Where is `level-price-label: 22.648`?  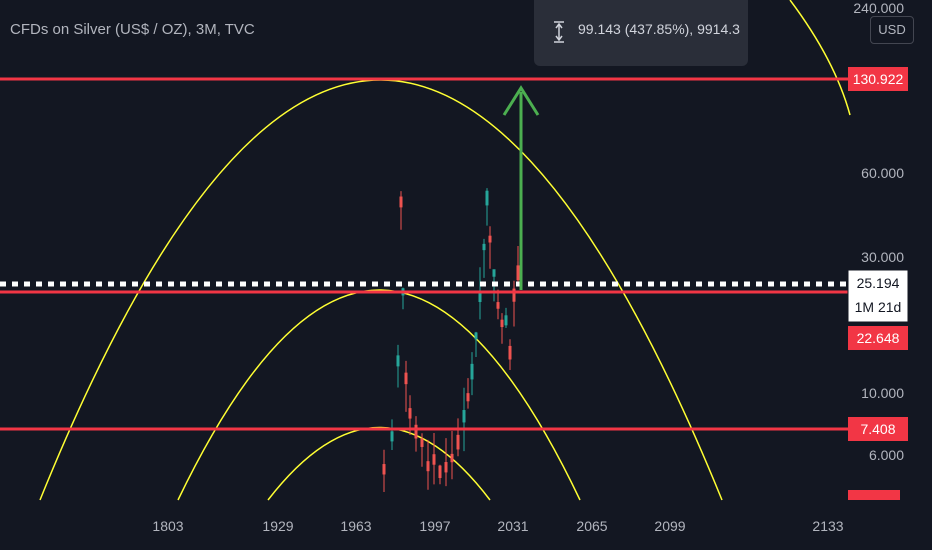
level-price-label: 22.648 is located at coordinates (878, 338).